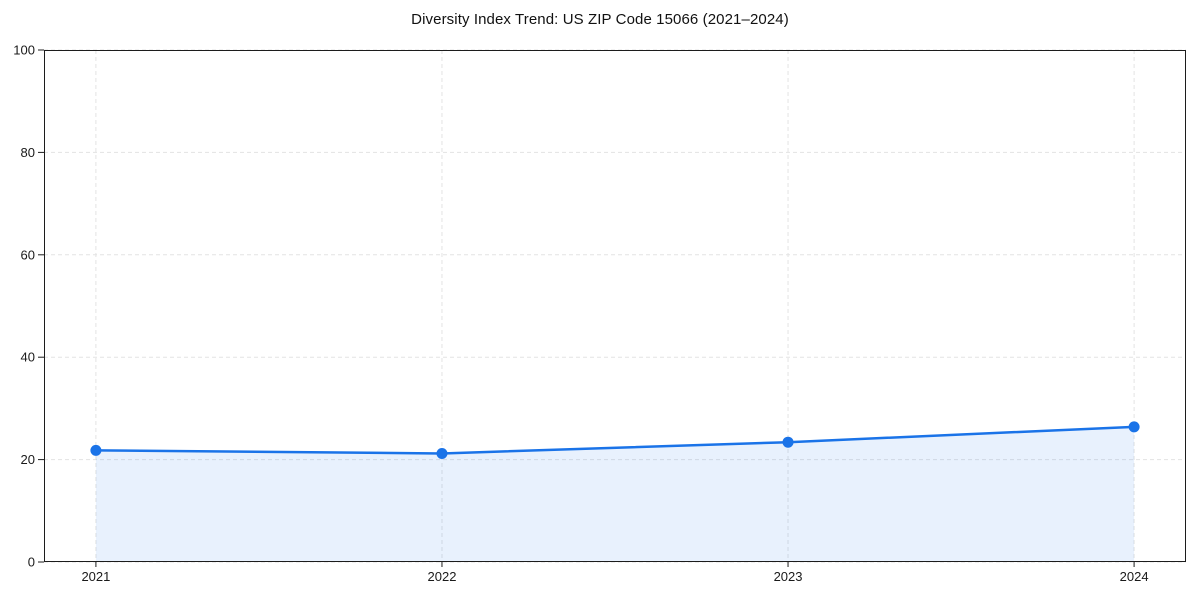 This screenshot has height=600, width=1200. What do you see at coordinates (28, 254) in the screenshot?
I see `y-tick-label: 60` at bounding box center [28, 254].